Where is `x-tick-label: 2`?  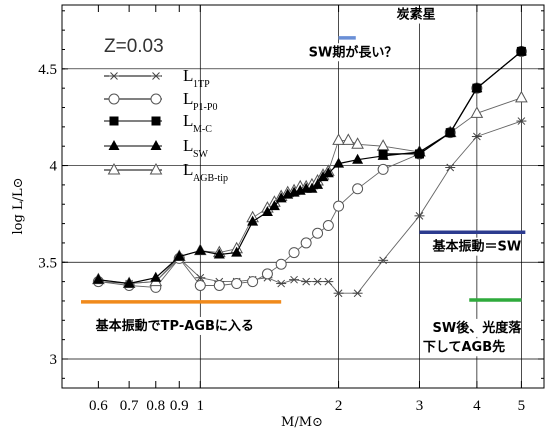
x-tick-label: 2 is located at coordinates (339, 406).